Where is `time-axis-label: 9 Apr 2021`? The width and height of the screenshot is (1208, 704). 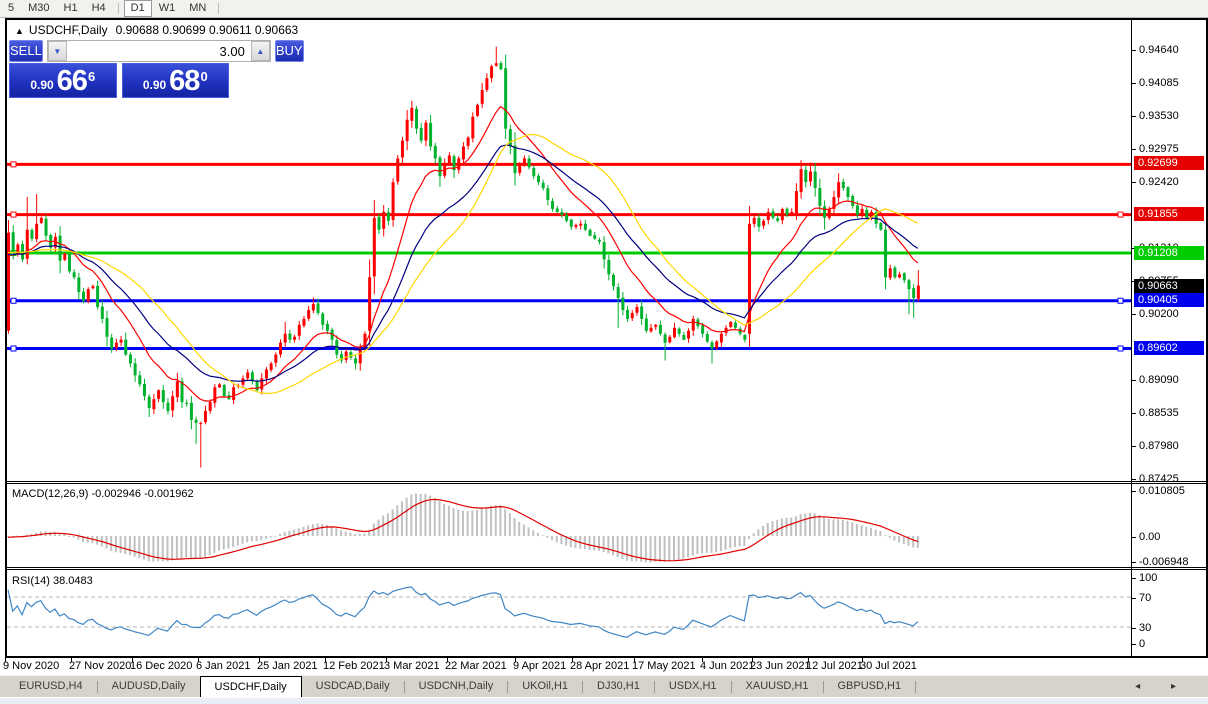 time-axis-label: 9 Apr 2021 is located at coordinates (540, 666).